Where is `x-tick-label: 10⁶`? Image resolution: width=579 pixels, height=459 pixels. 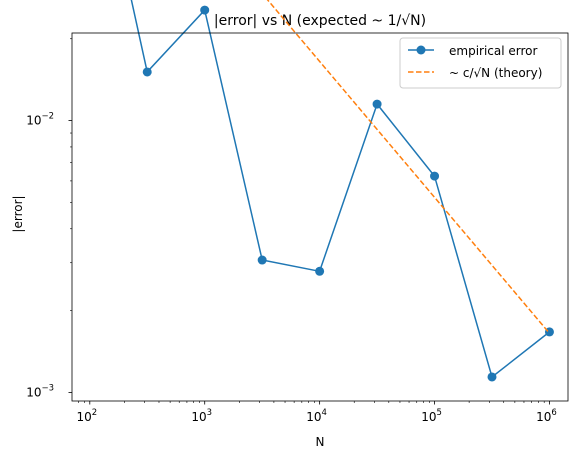 x-tick-label: 10⁶ is located at coordinates (546, 416).